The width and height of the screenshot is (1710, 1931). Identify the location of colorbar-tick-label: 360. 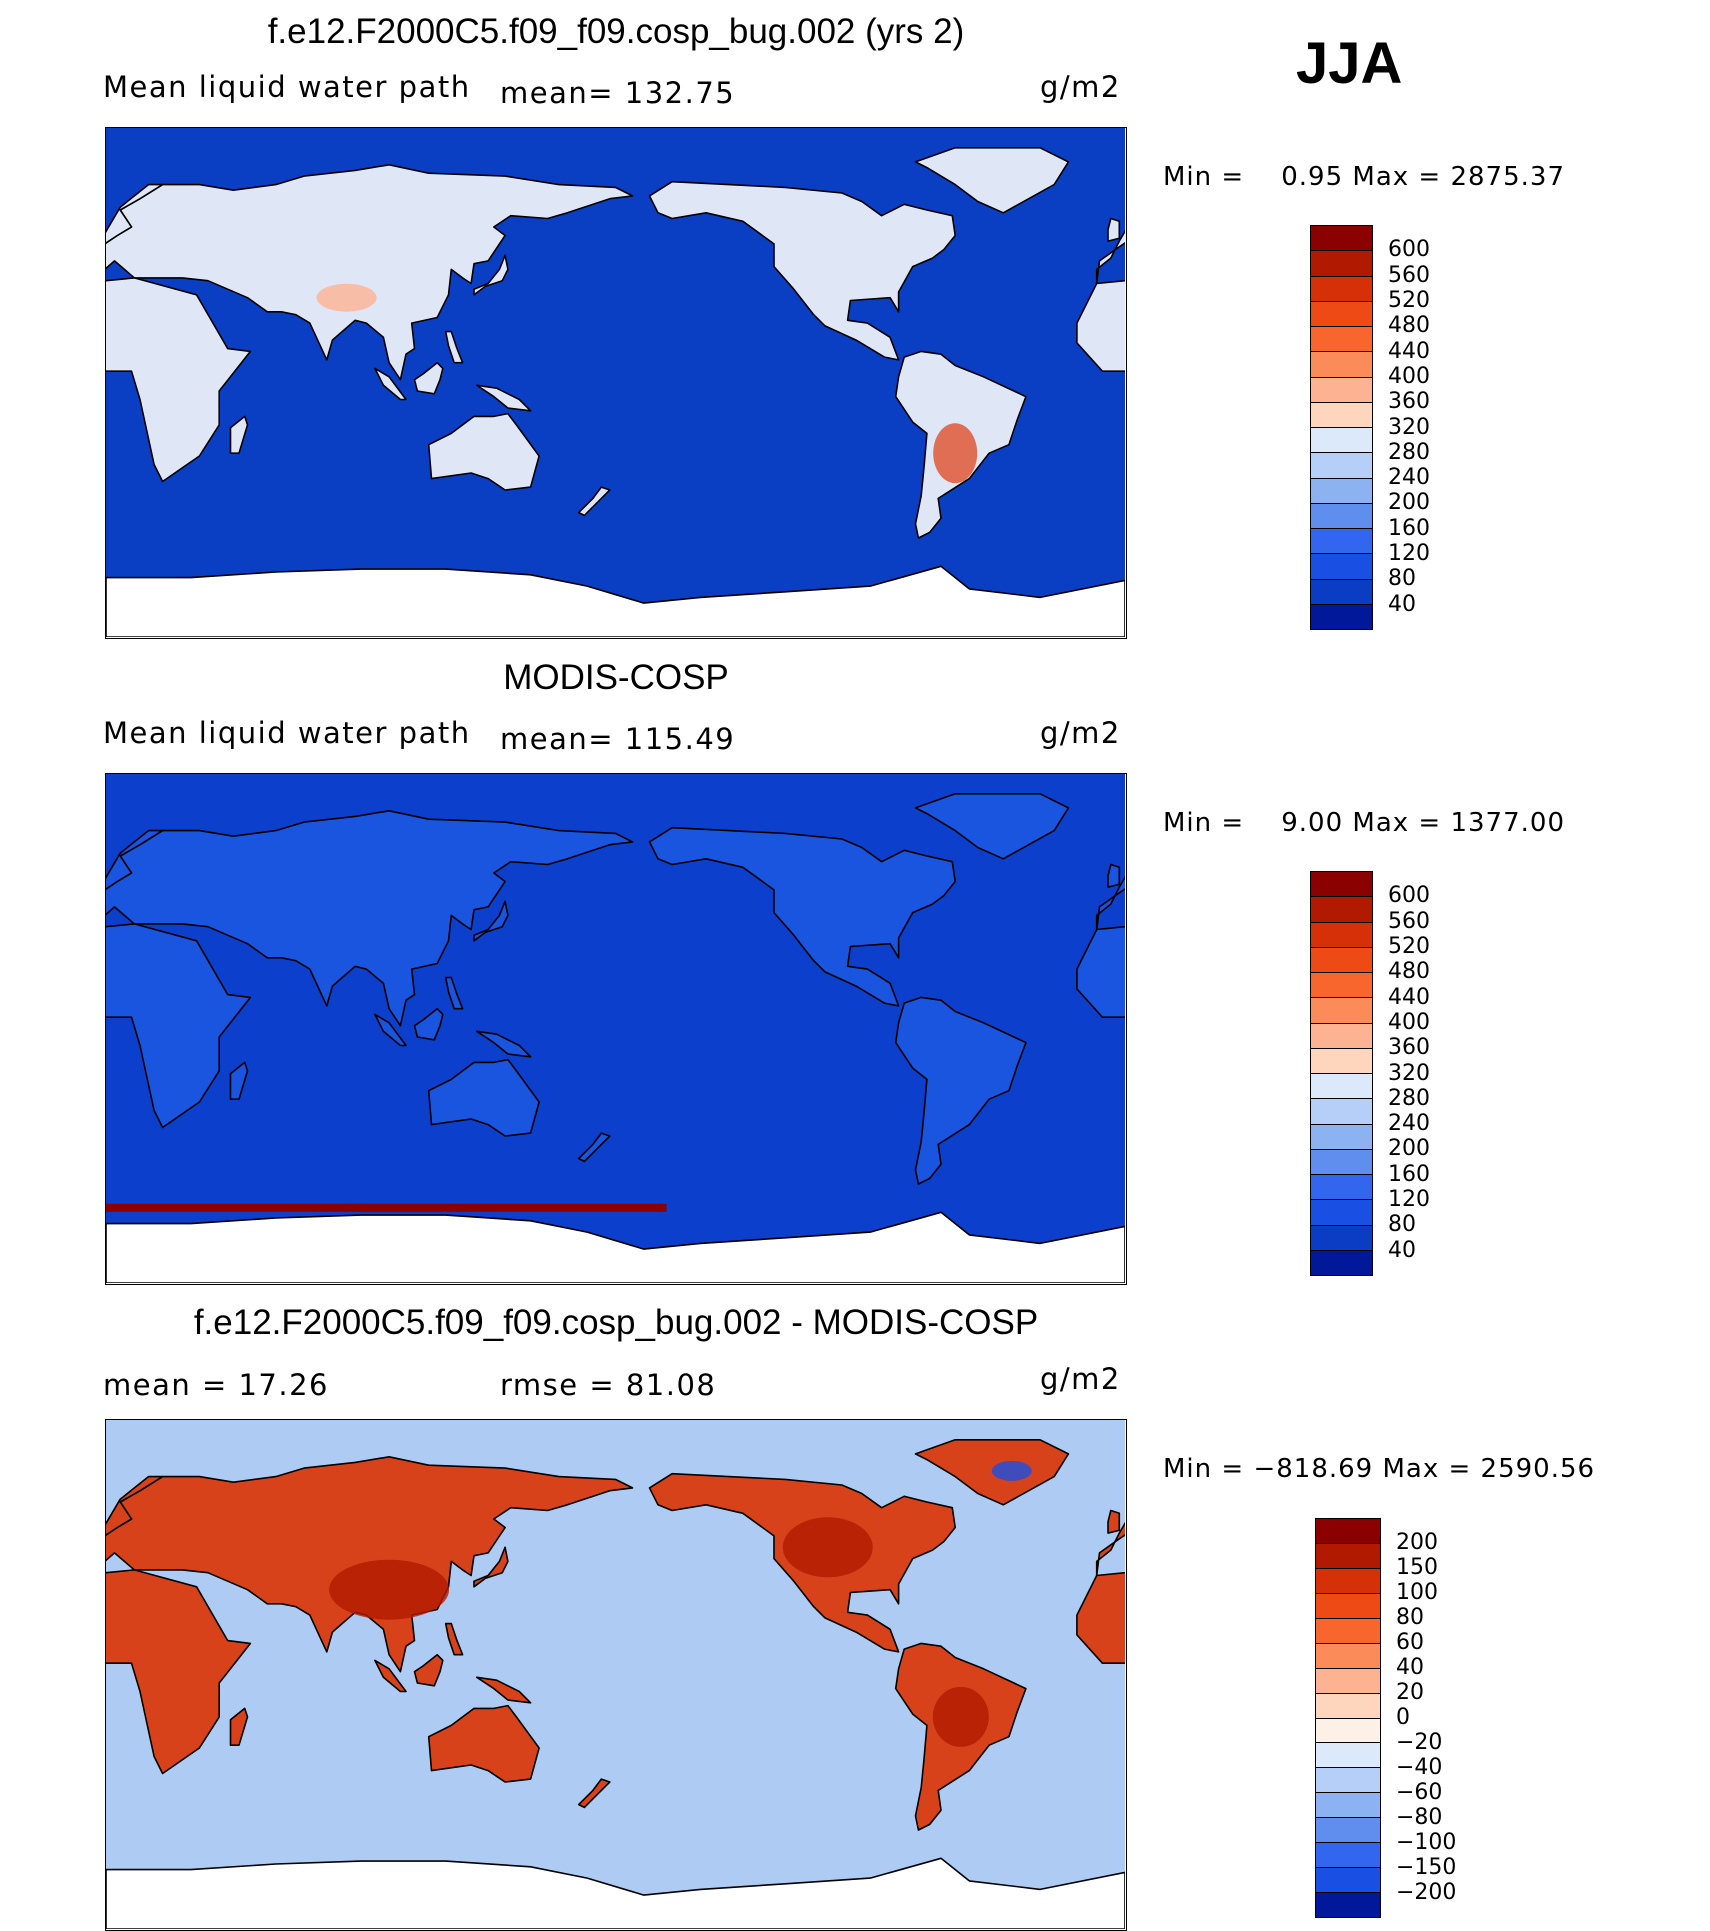
(1409, 402).